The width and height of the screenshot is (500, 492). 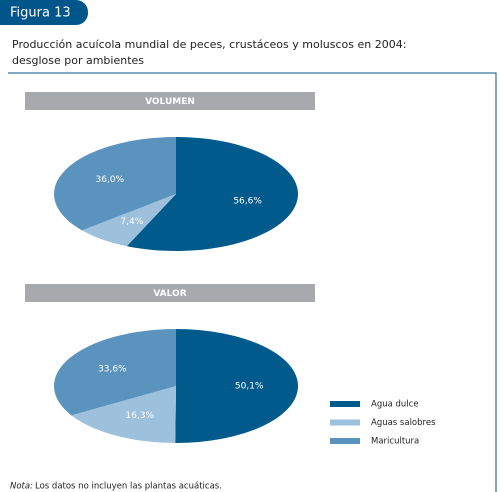 I want to click on data-label: 16,3%, so click(x=139, y=416).